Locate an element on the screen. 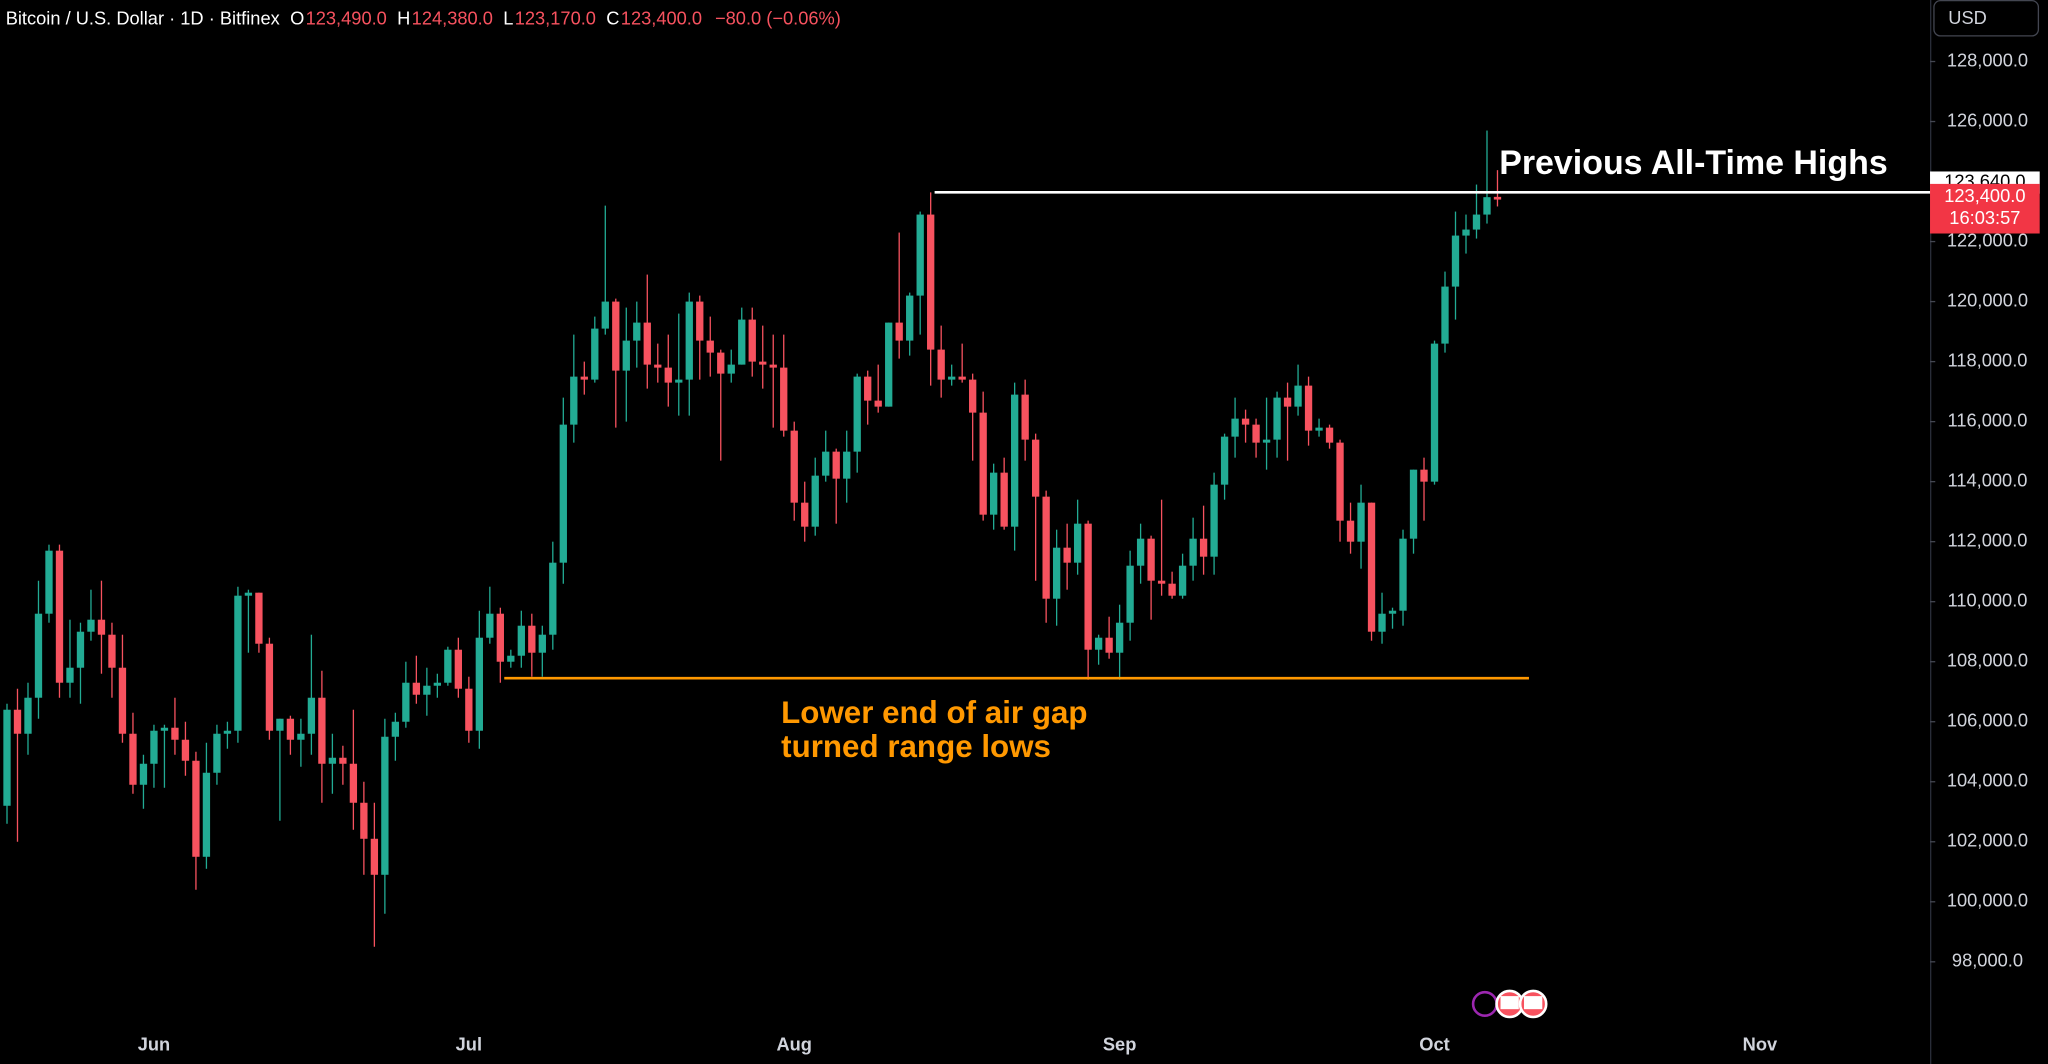  ohlc-key: O is located at coordinates (297, 17).